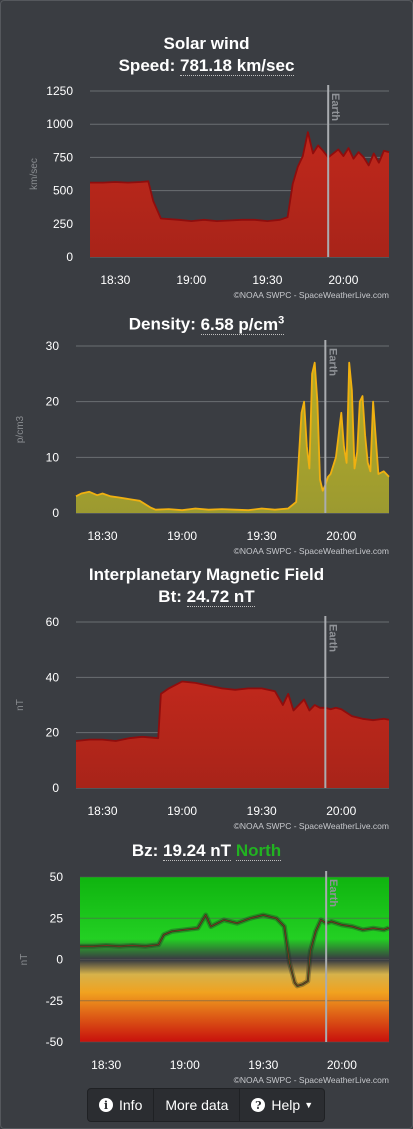 This screenshot has height=1129, width=413. I want to click on info-icon: i, so click(106, 1105).